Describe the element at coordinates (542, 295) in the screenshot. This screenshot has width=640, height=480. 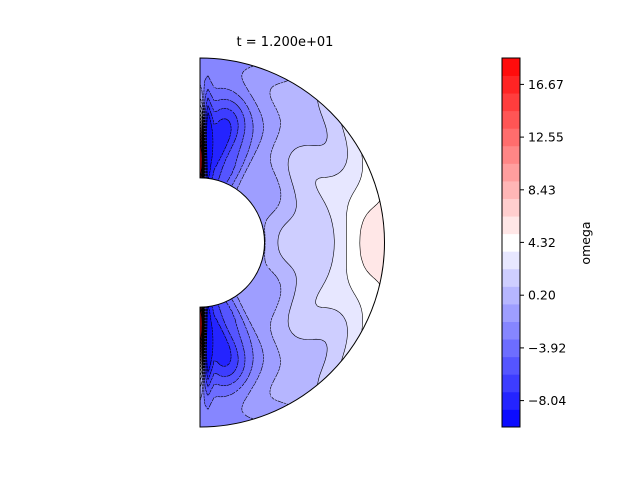
I see `colorbar-tick-label: 0.20` at that location.